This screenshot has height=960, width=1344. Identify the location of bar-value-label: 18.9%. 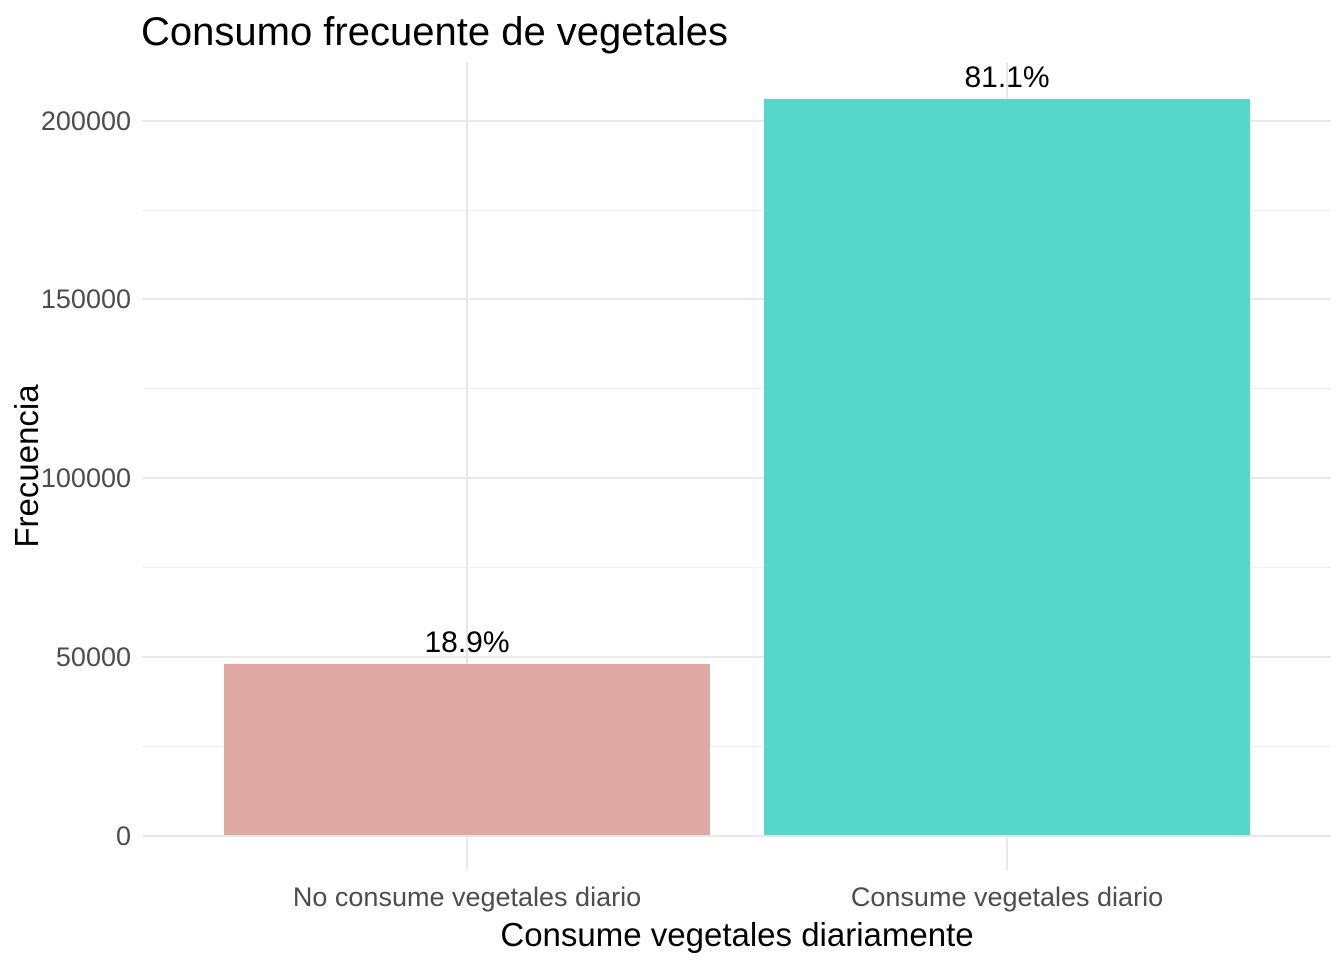
(467, 642).